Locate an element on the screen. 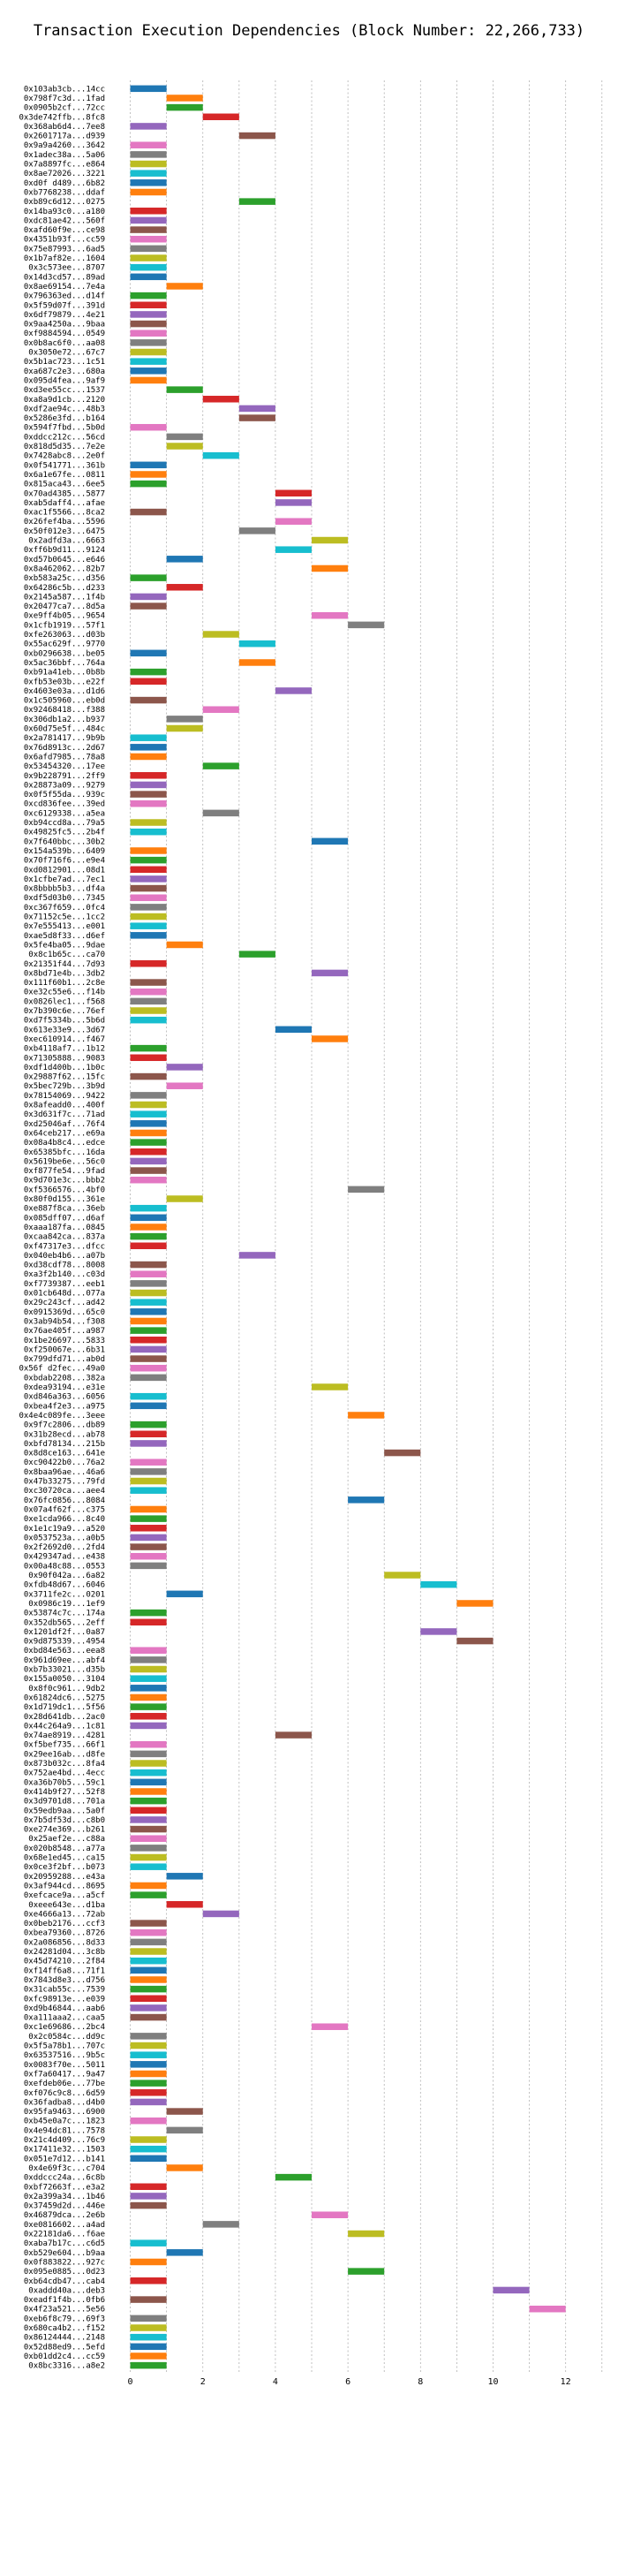  y-tick-label: 0xb583a25c...d356 is located at coordinates (64, 579).